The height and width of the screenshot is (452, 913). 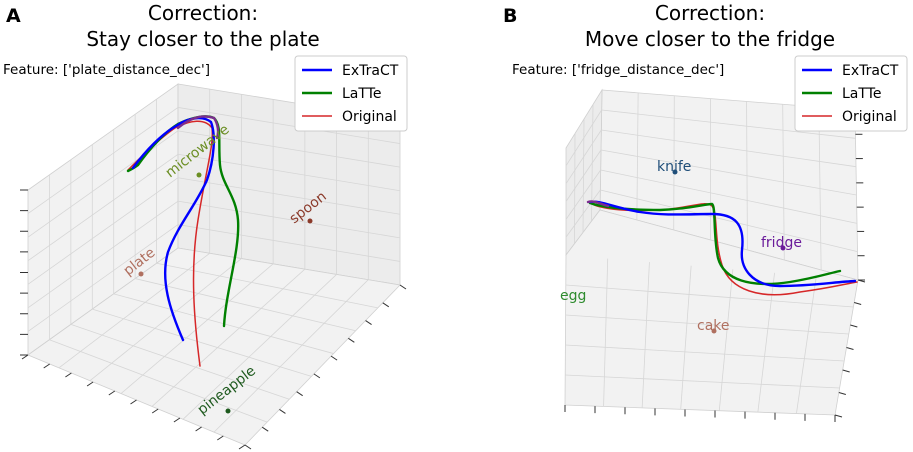 I want to click on panel-b-series-extract, so click(x=722, y=244).